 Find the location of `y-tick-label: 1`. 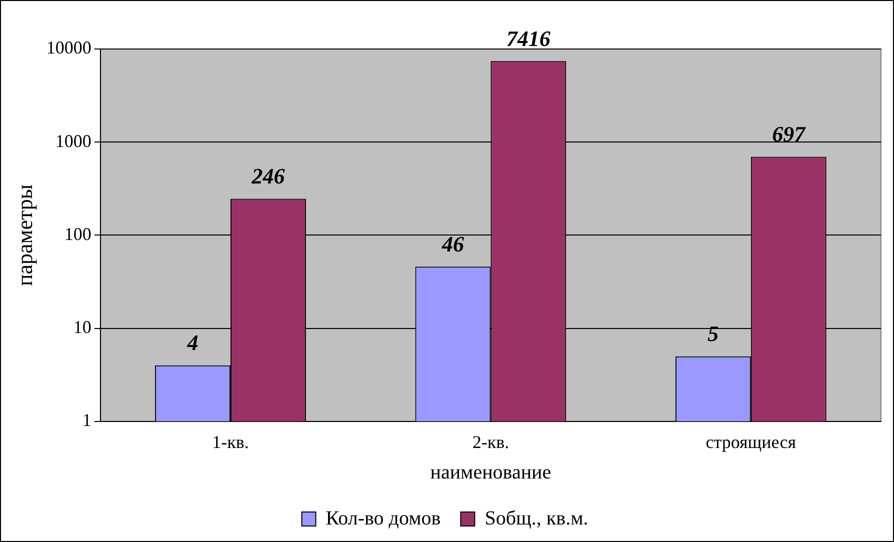

y-tick-label: 1 is located at coordinates (87, 420).